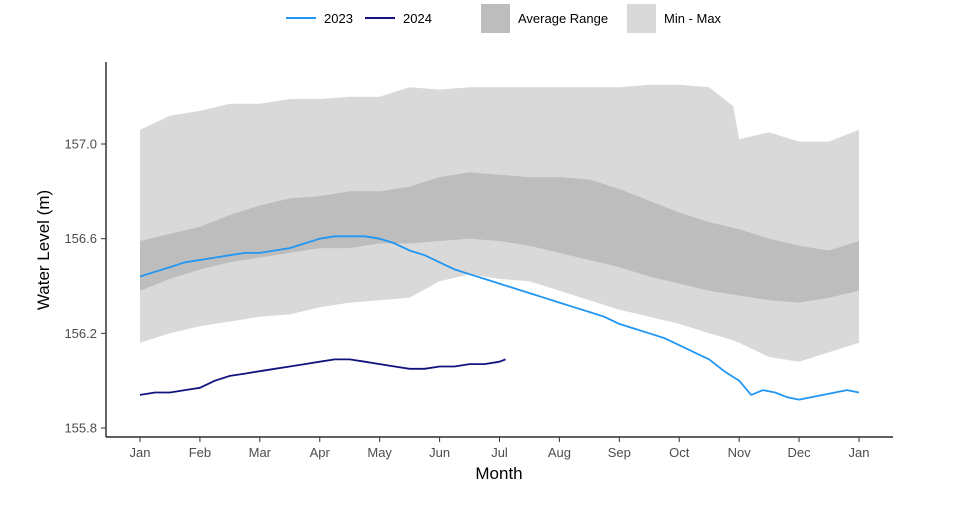 The height and width of the screenshot is (505, 960). What do you see at coordinates (800, 452) in the screenshot?
I see `x-tick-label: Dec` at bounding box center [800, 452].